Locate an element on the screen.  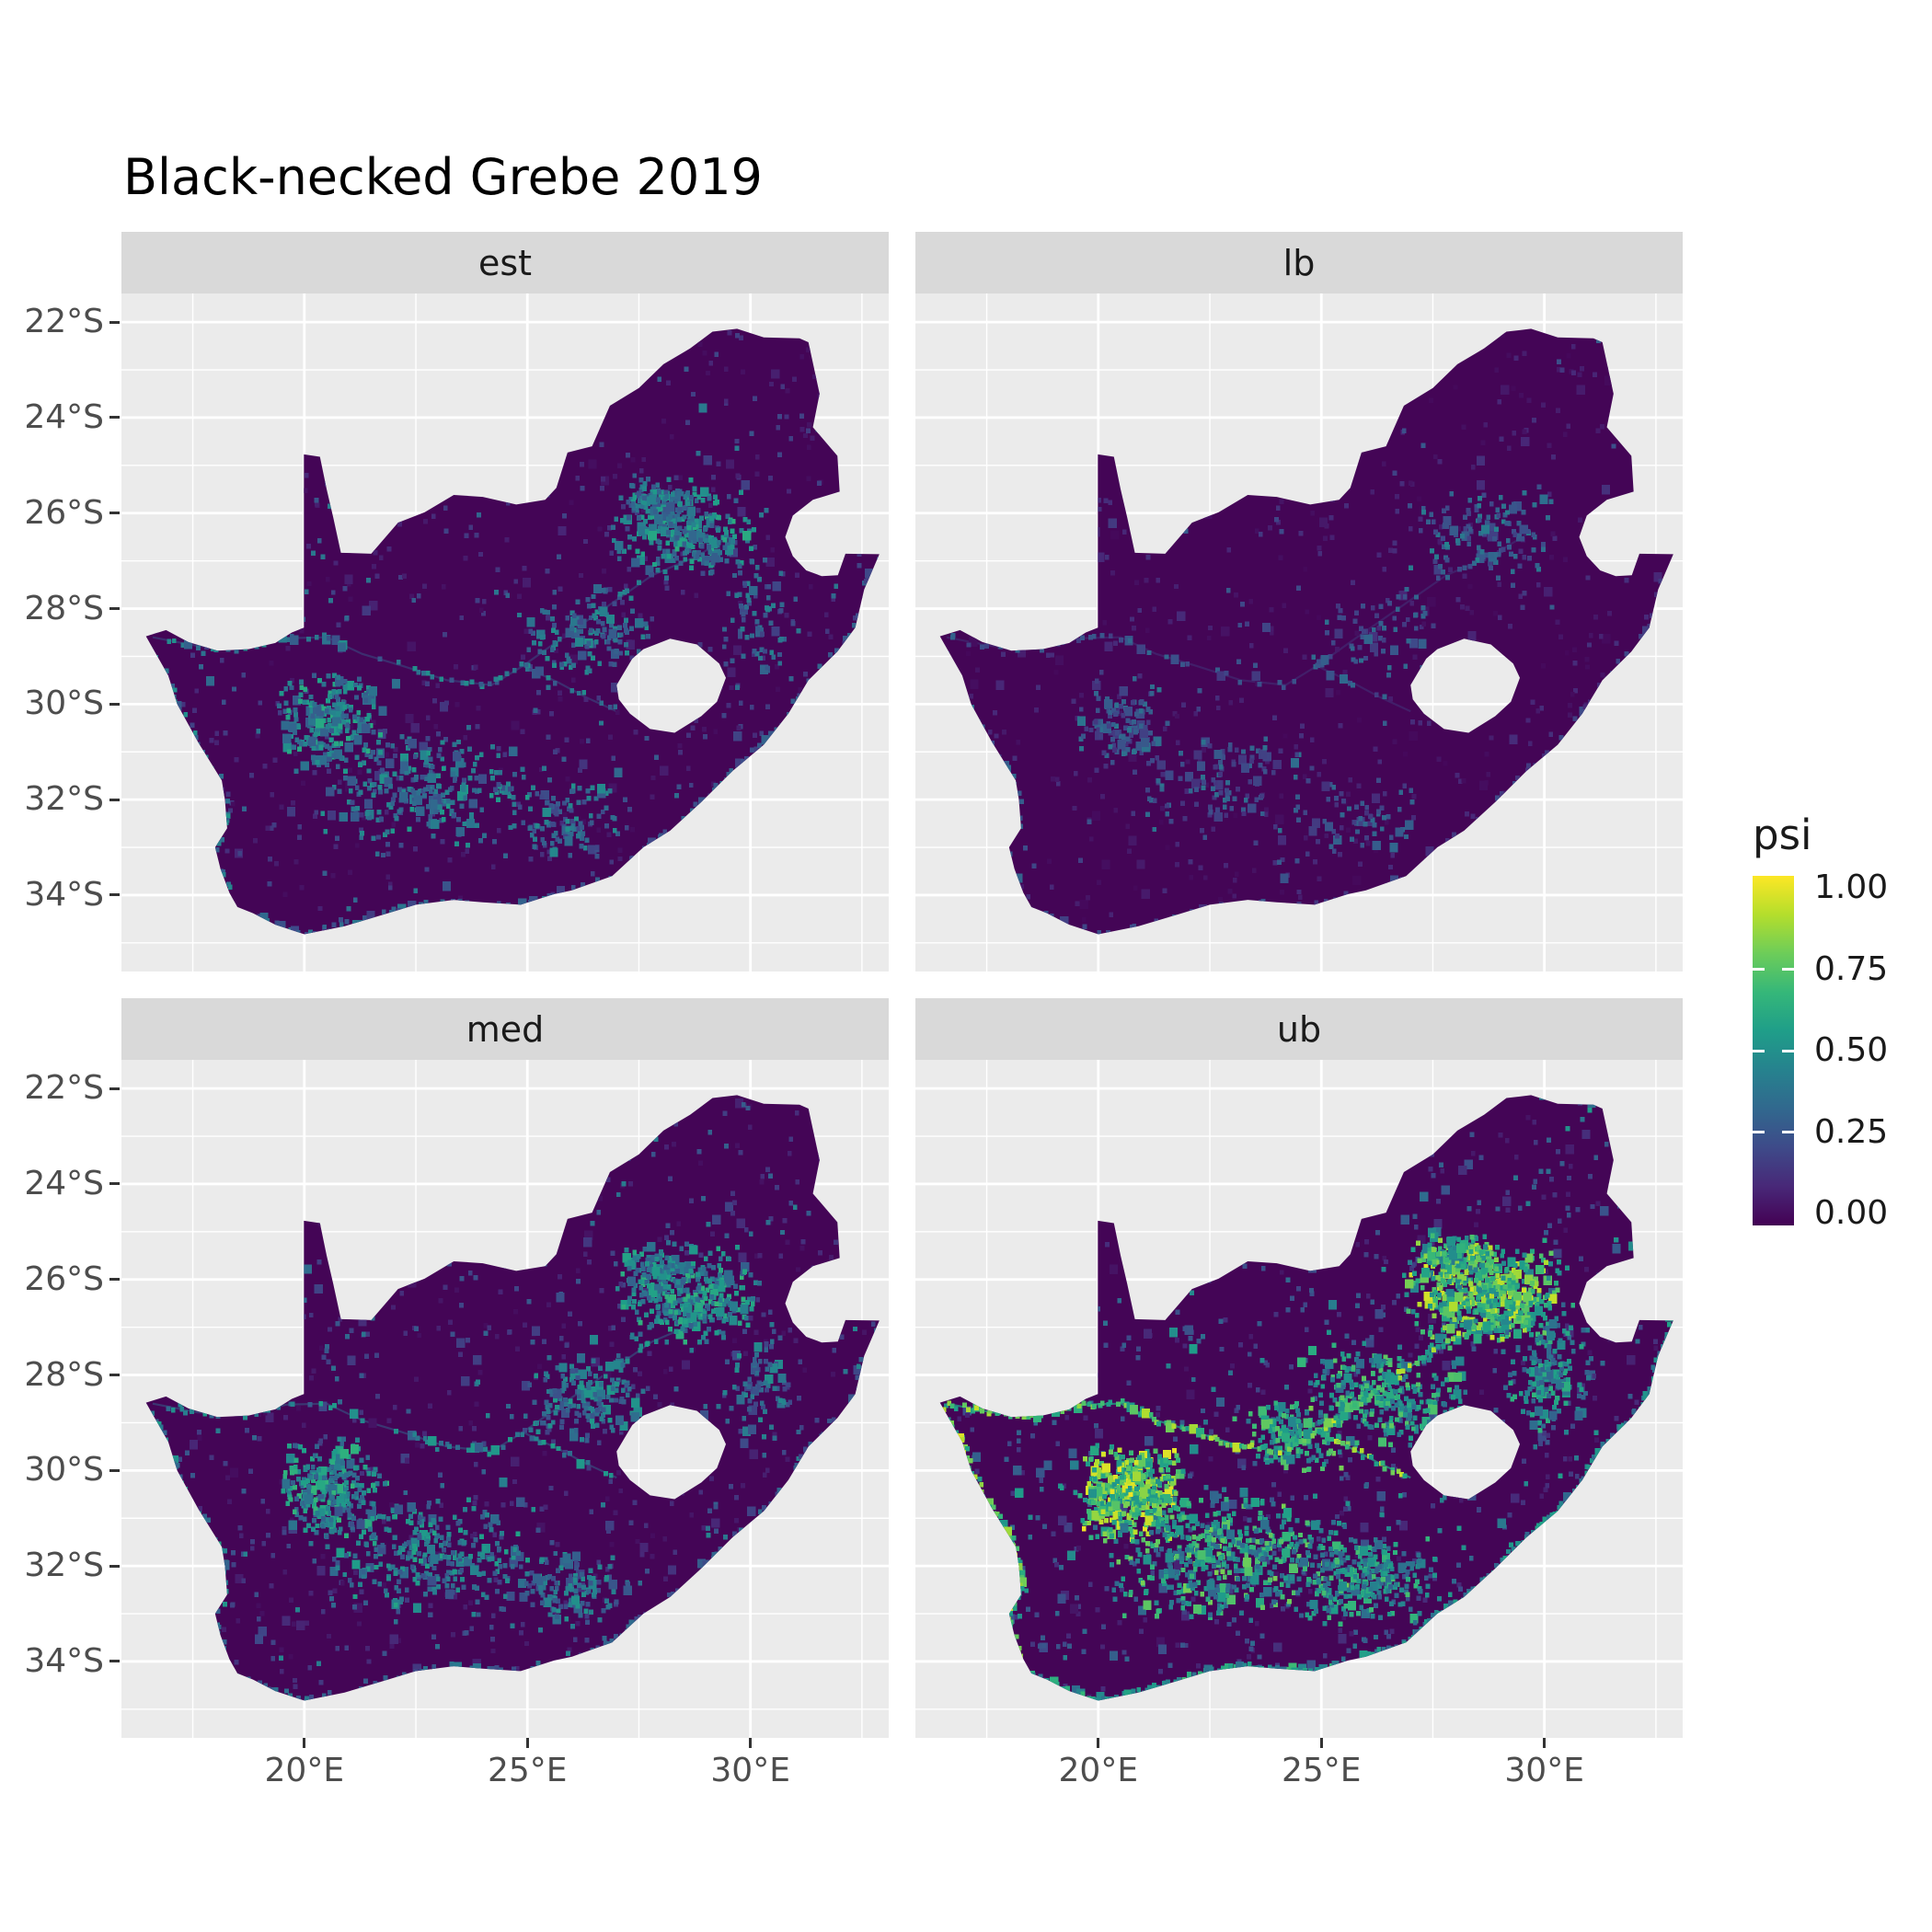
panel-est is located at coordinates (505, 632).